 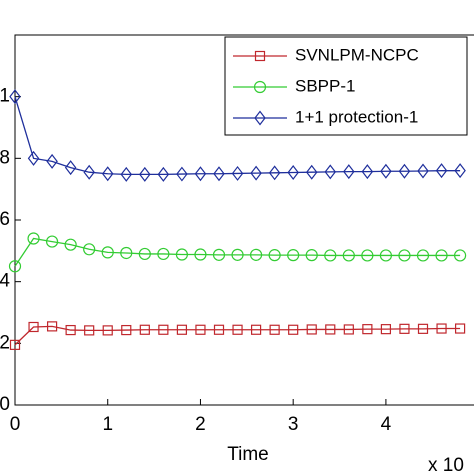 I want to click on legend-label: 1+1 protection-1, so click(x=356, y=116).